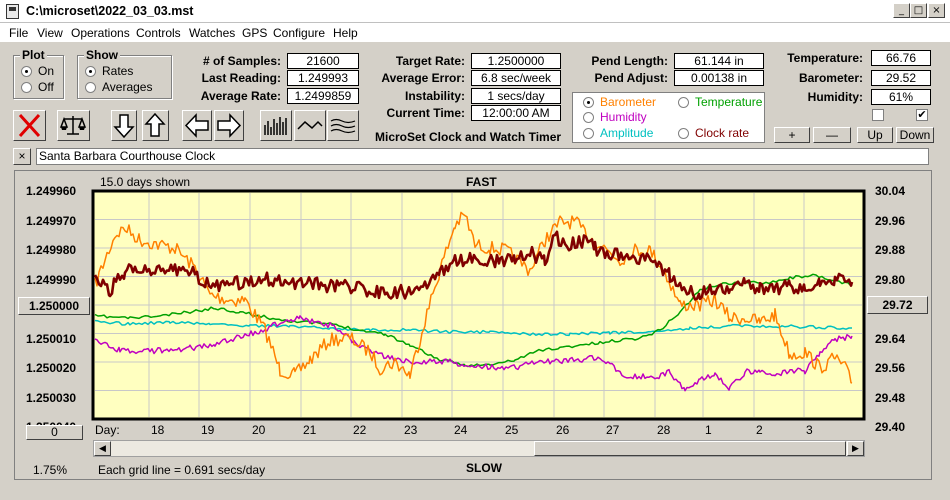 This screenshot has width=950, height=500. What do you see at coordinates (832, 135) in the screenshot?
I see `scale-minus-button: —` at bounding box center [832, 135].